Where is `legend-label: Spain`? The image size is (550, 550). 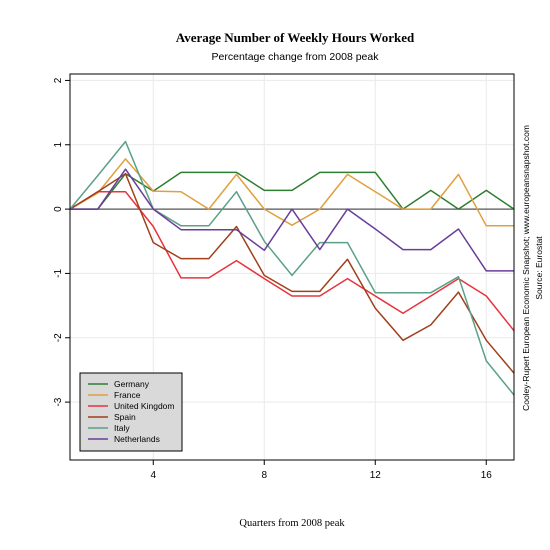
legend-label: Spain is located at coordinates (125, 417).